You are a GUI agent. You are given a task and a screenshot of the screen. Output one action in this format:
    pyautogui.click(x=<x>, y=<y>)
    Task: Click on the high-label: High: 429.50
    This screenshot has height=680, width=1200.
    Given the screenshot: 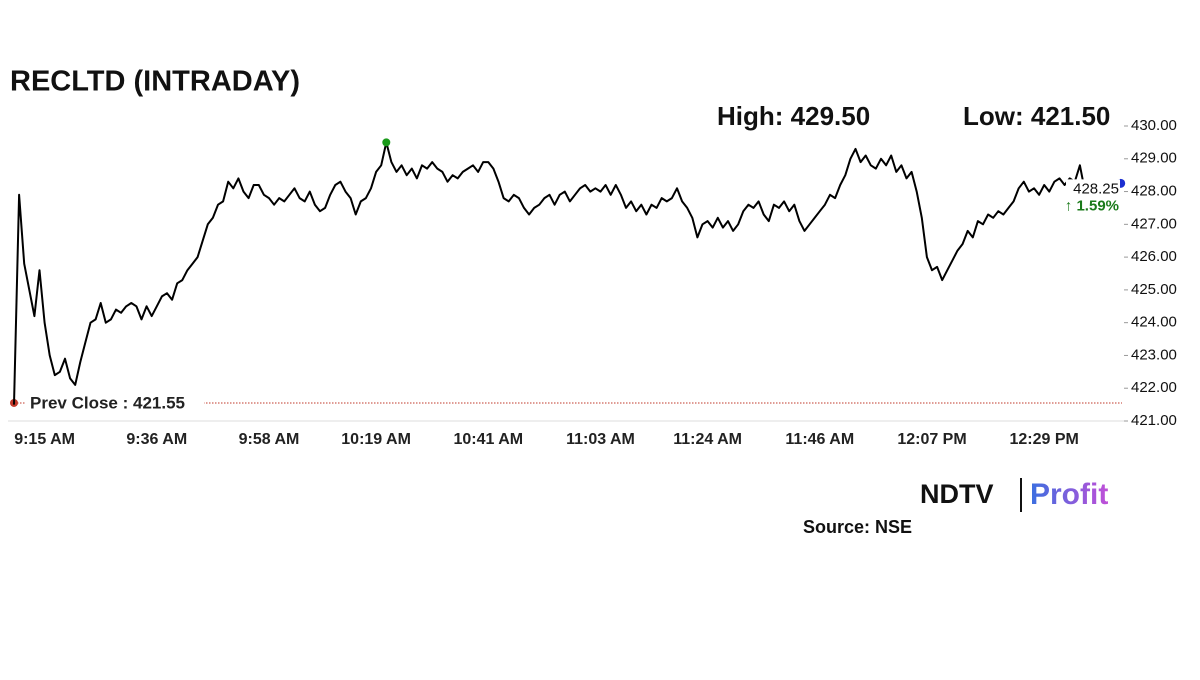 What is the action you would take?
    pyautogui.click(x=793, y=116)
    